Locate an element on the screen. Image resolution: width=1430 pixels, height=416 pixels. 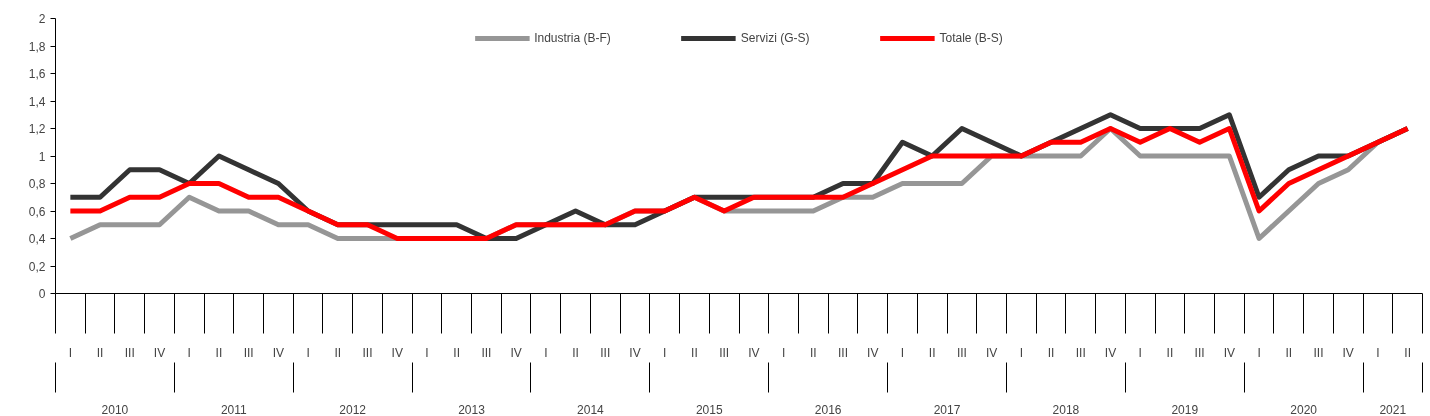
y-tick-label: 1,2 is located at coordinates (37, 129).